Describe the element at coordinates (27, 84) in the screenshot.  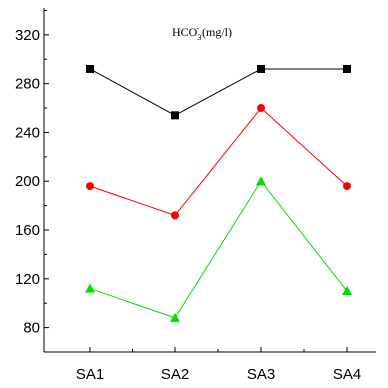
I see `y-tick-label: 280` at that location.